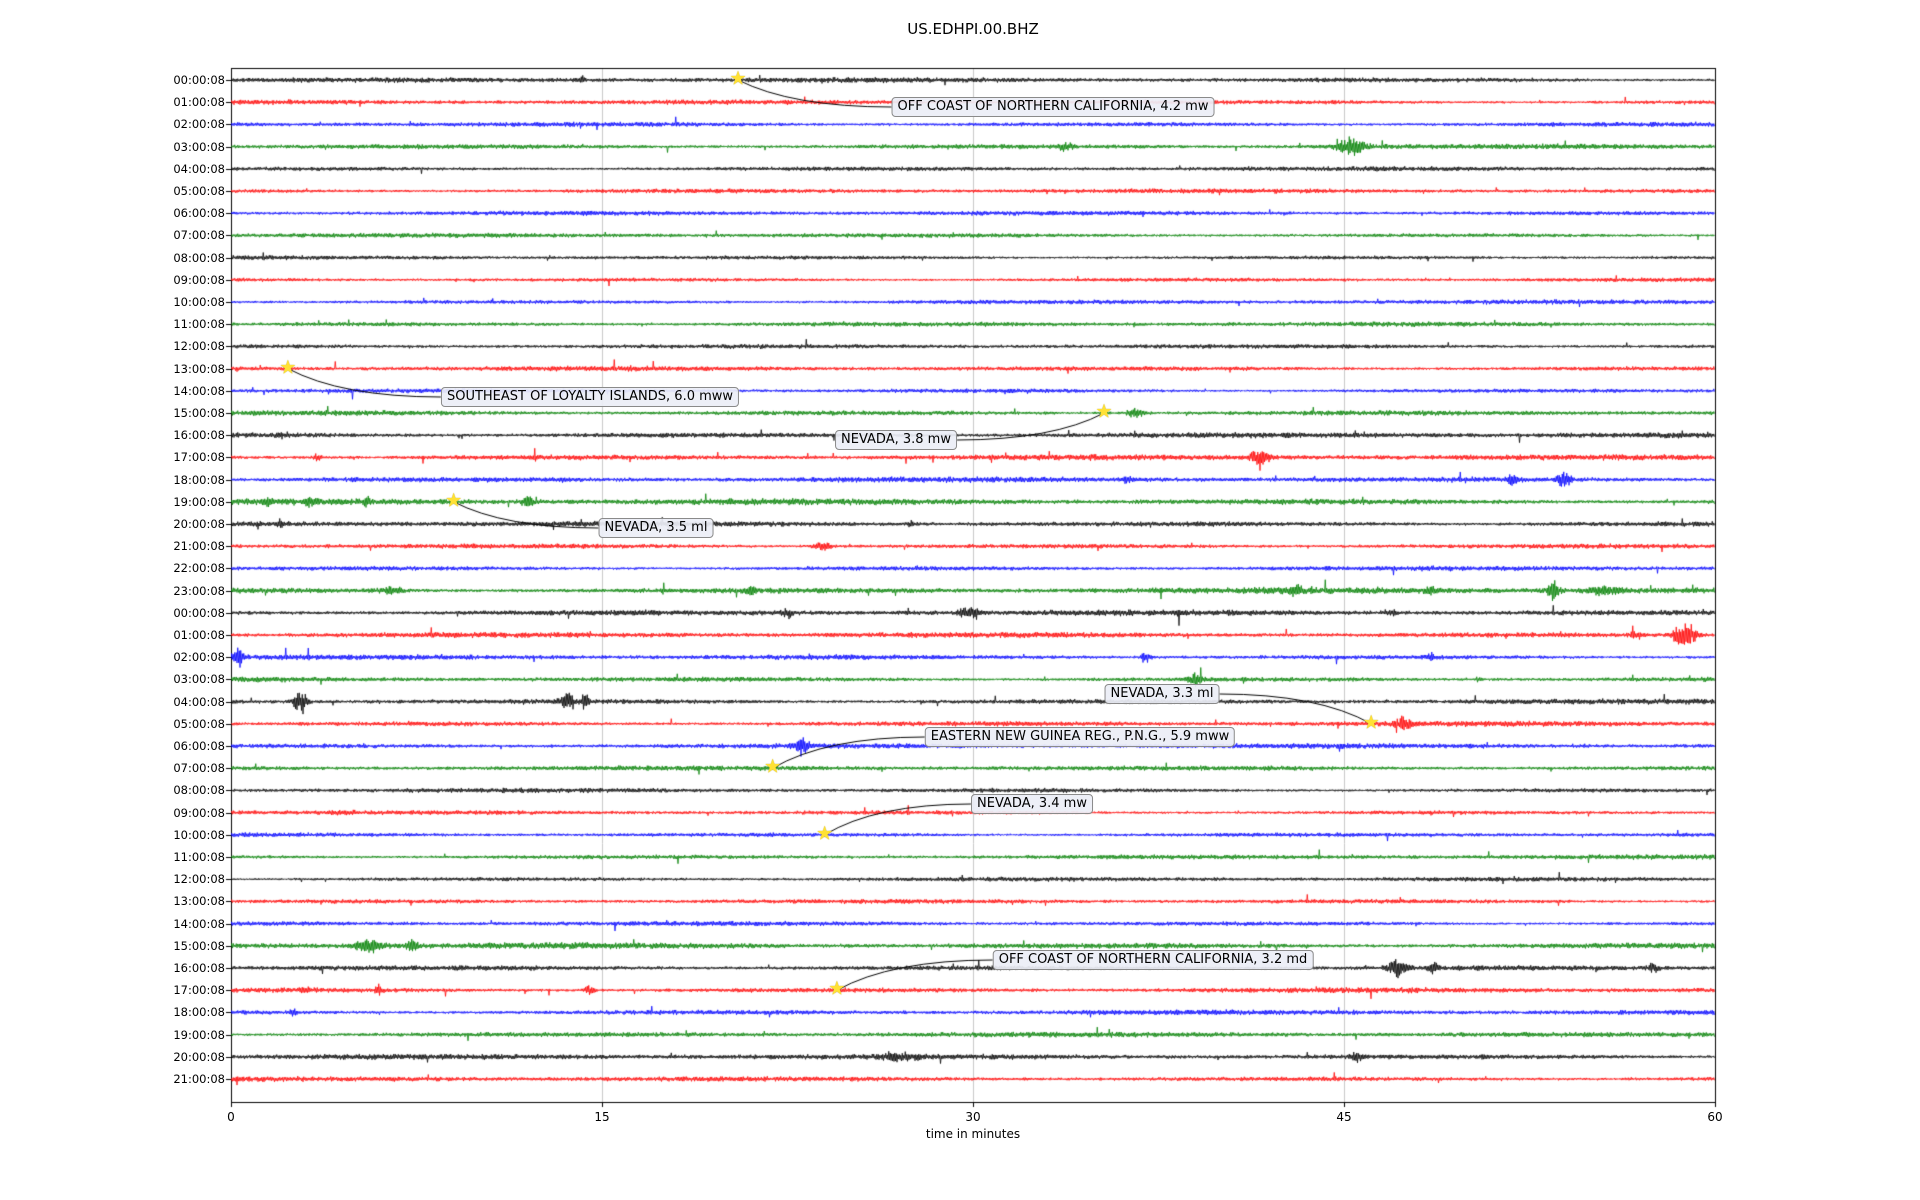 This screenshot has width=1920, height=1200. What do you see at coordinates (231, 1117) in the screenshot?
I see `x-tick-label: 0` at bounding box center [231, 1117].